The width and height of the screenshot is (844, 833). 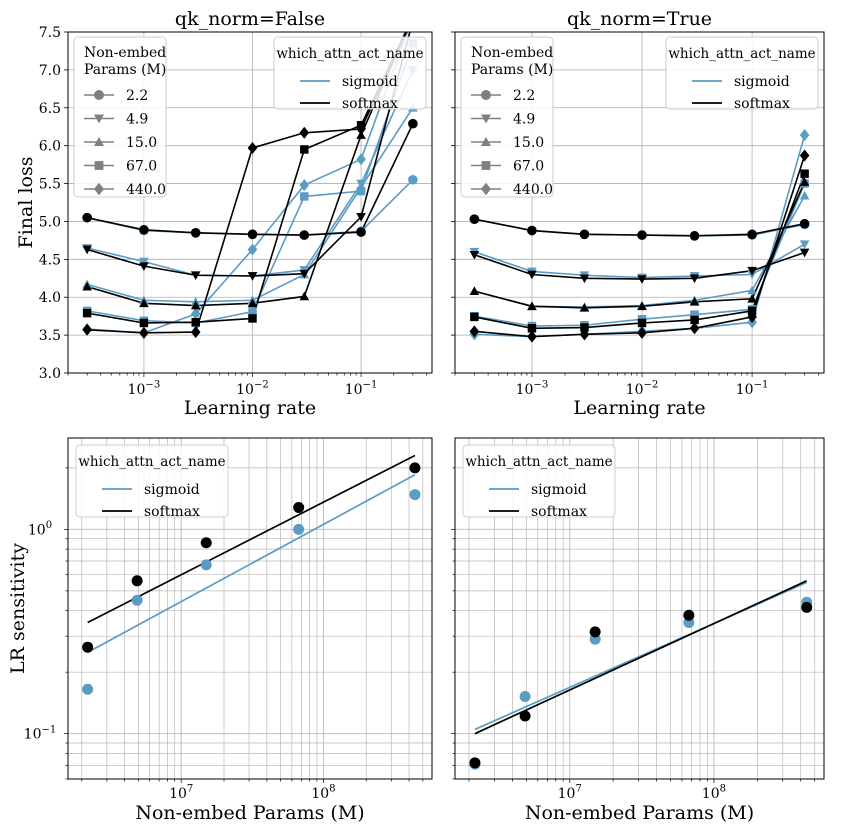 What do you see at coordinates (640, 245) in the screenshot?
I see `series-line` at bounding box center [640, 245].